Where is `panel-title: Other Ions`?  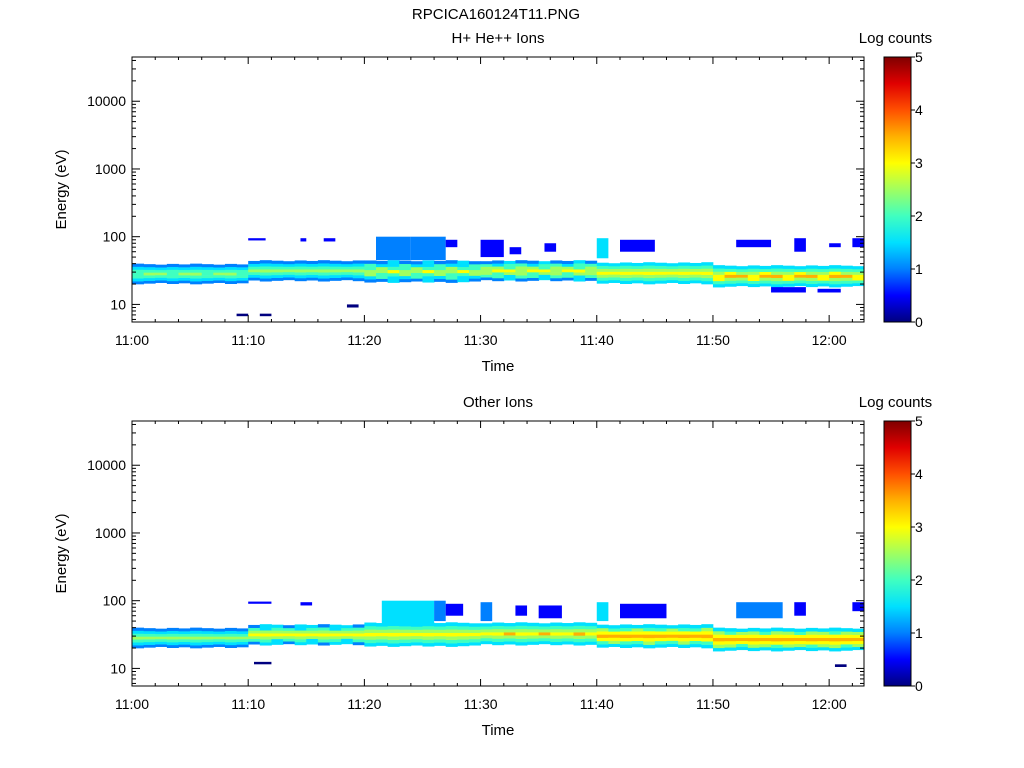 panel-title: Other Ions is located at coordinates (498, 402).